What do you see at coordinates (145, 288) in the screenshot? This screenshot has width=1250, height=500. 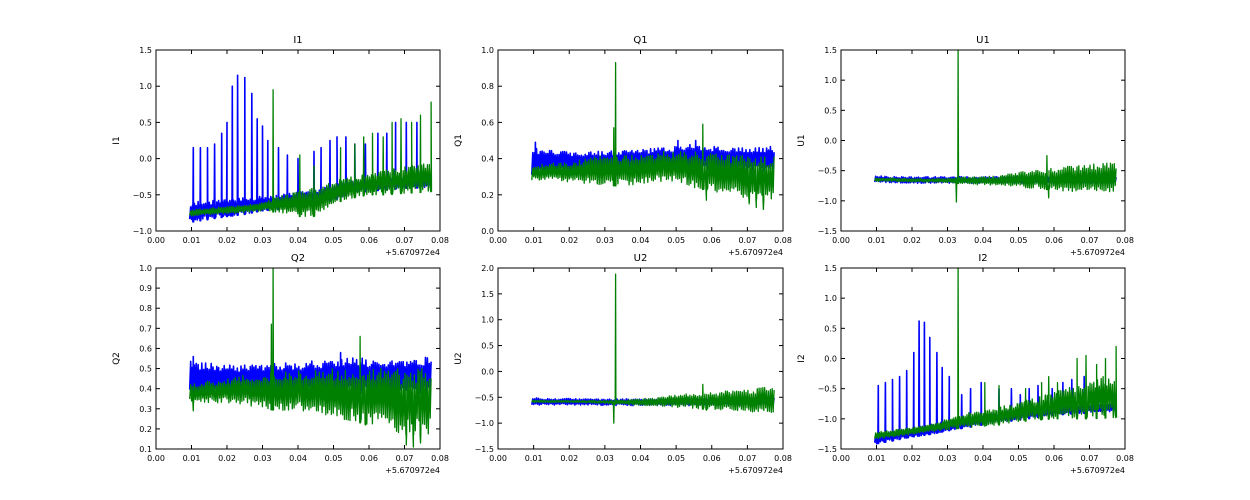 I see `y-tick-label: 0.9` at bounding box center [145, 288].